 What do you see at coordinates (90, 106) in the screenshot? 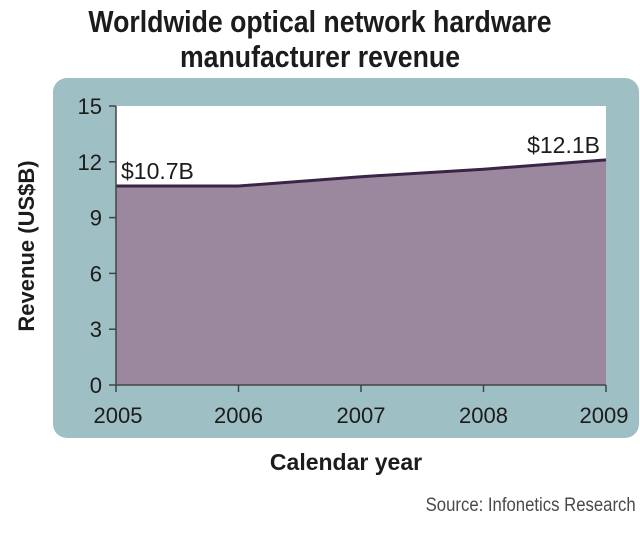
I see `y-tick-label: 15` at bounding box center [90, 106].